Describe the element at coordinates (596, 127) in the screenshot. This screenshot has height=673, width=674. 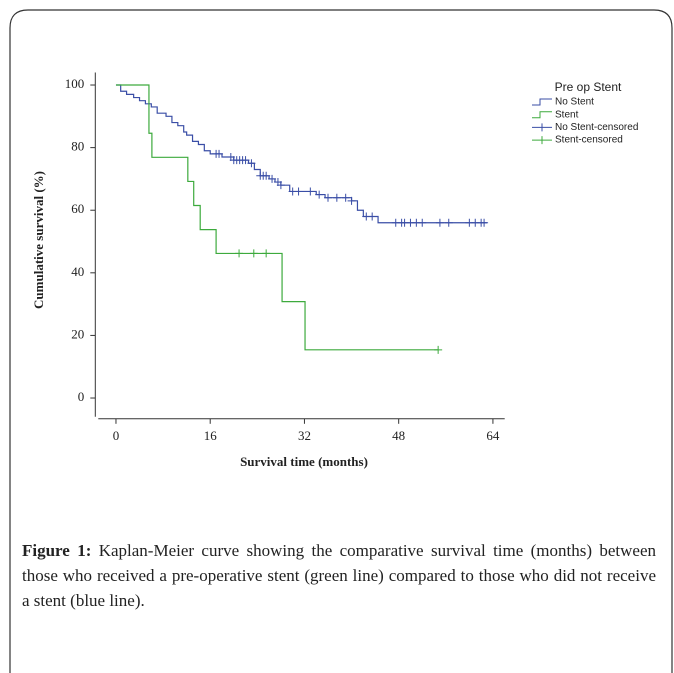
I see `legend-label: No Stent-censored` at that location.